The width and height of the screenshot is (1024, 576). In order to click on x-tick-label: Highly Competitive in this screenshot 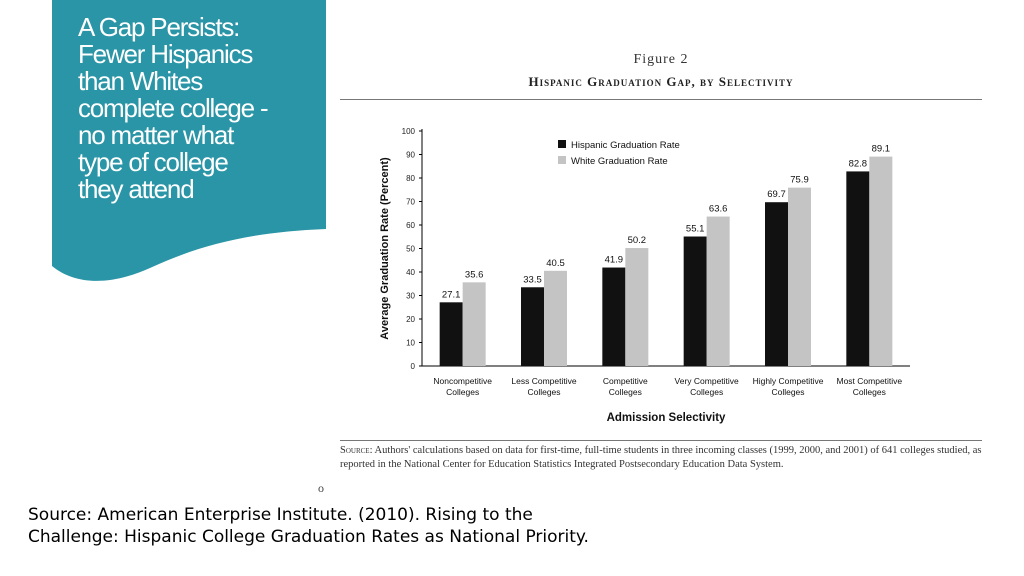, I will do `click(788, 381)`.